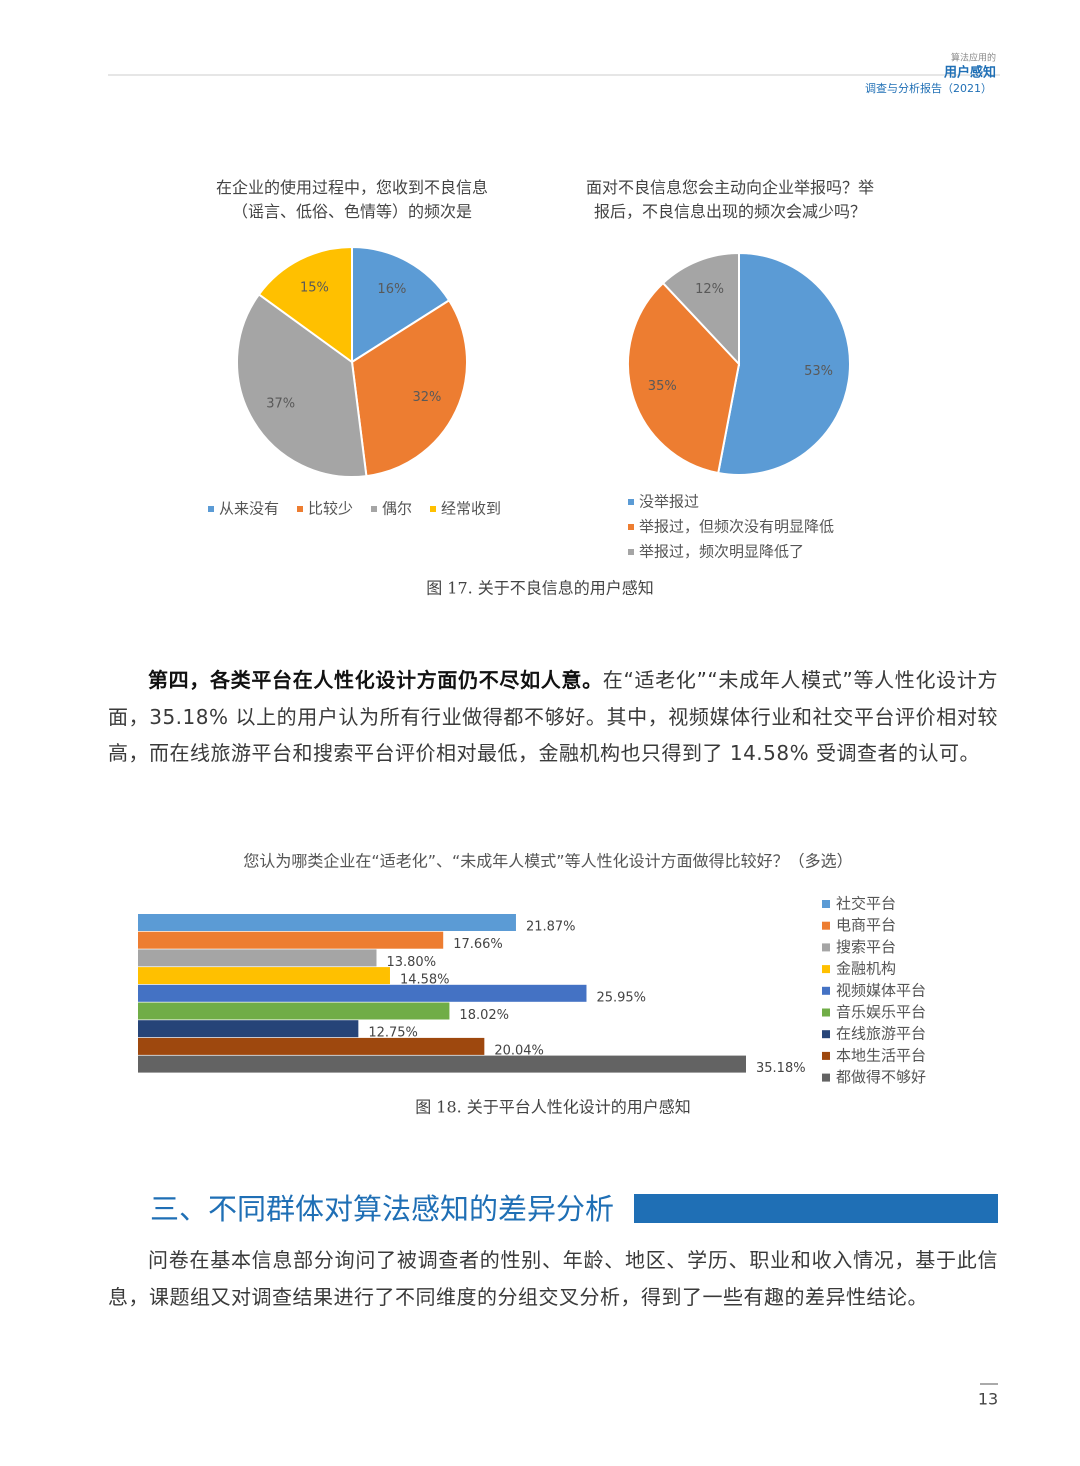 The image size is (1080, 1466). I want to click on chart-title: 您认为哪类企业在“适老化”、“未成年人模式”等人性化设计方面做得比较好？（多选）, so click(547, 861).